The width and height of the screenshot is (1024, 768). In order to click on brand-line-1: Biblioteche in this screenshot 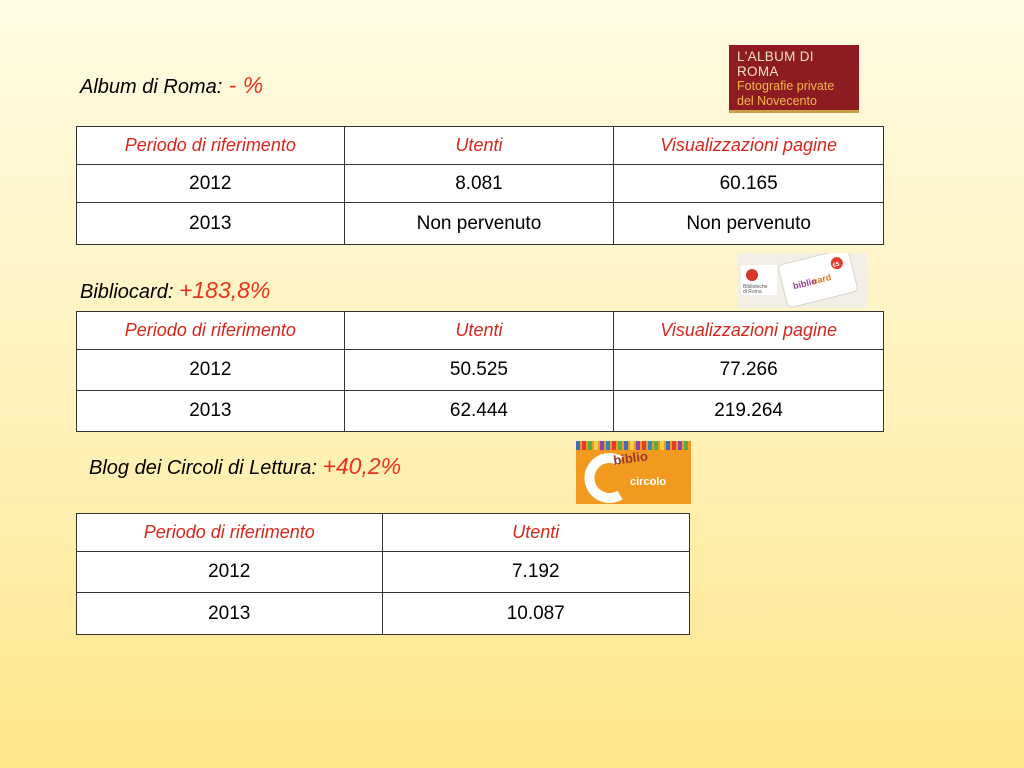, I will do `click(755, 287)`.